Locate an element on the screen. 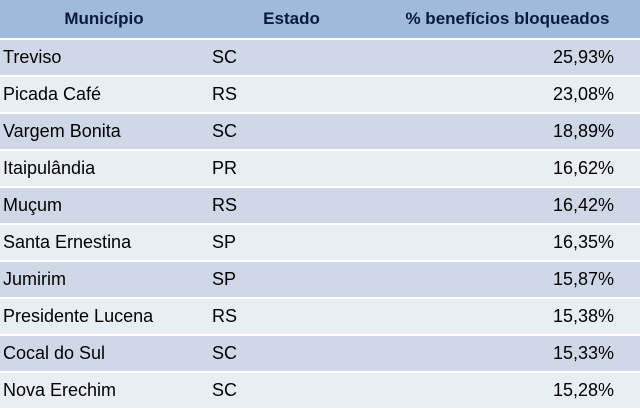 This screenshot has width=640, height=414. municipality-cell: Presidente Lucena is located at coordinates (104, 317).